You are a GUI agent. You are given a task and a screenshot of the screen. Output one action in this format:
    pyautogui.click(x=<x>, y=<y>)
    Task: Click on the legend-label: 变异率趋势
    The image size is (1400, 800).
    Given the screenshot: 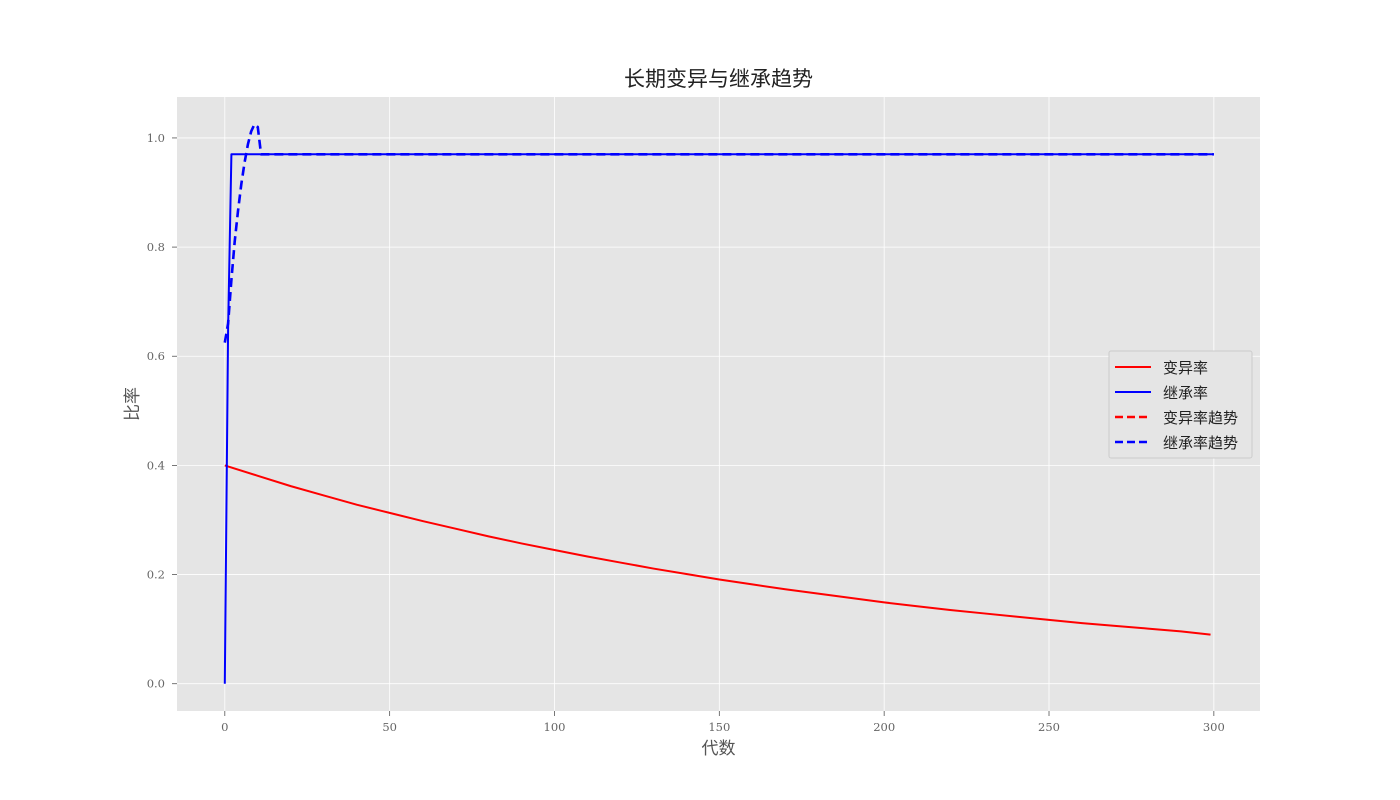 What is the action you would take?
    pyautogui.click(x=1200, y=418)
    